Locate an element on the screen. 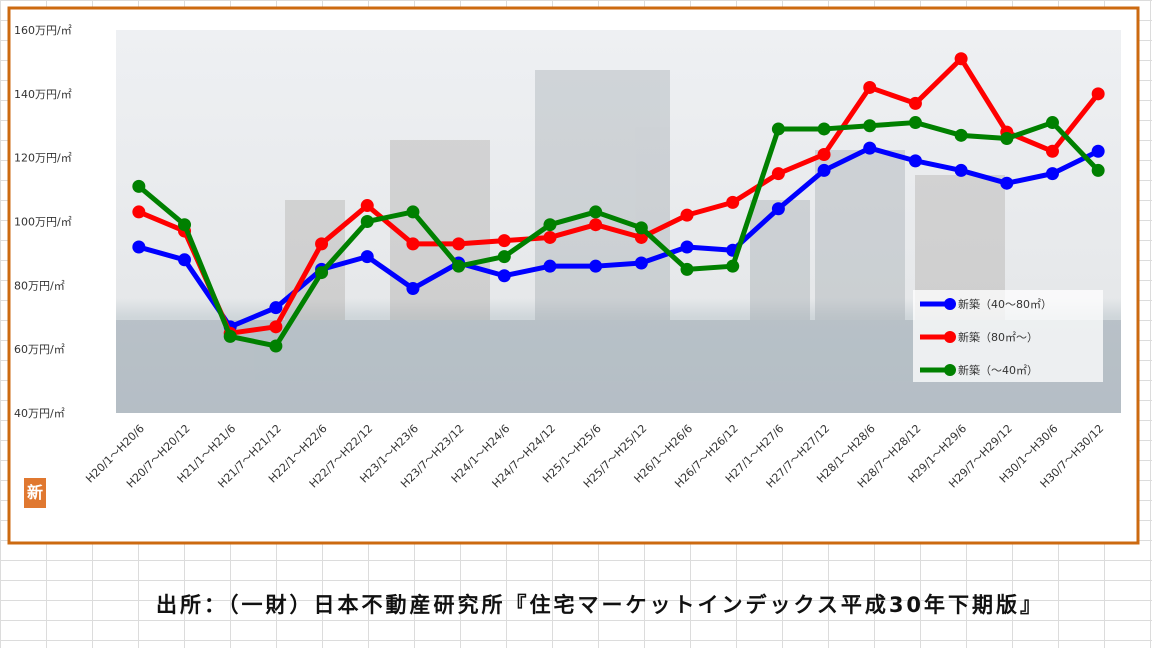 The height and width of the screenshot is (648, 1152). y-tick-label: 60万円/㎡ is located at coordinates (39, 349).